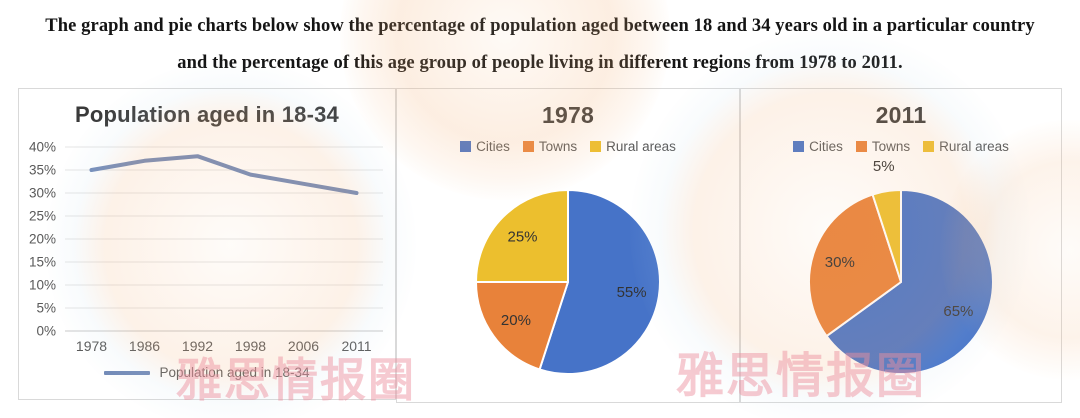  Describe the element at coordinates (356, 346) in the screenshot. I see `x-tick-label: 2011` at that location.